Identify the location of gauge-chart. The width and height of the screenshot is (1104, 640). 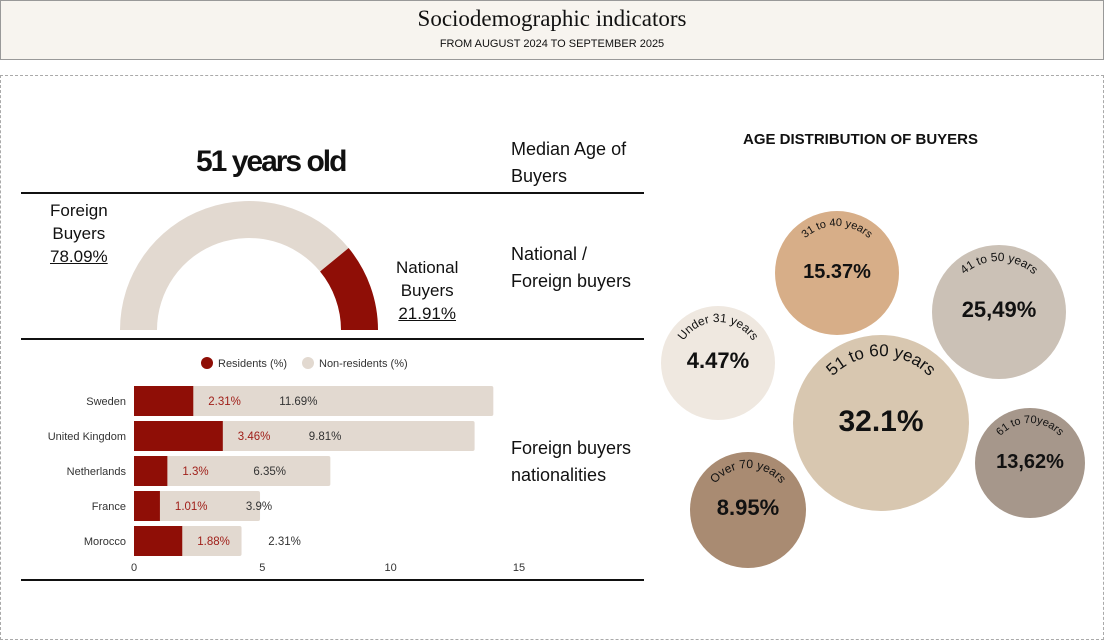
(249, 265).